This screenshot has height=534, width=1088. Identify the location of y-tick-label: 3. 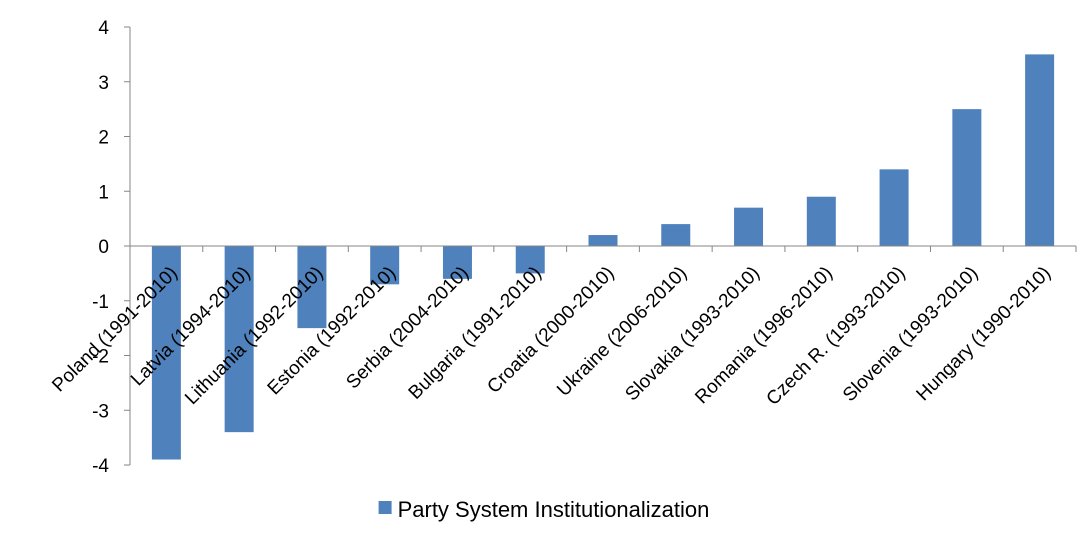
(103, 83).